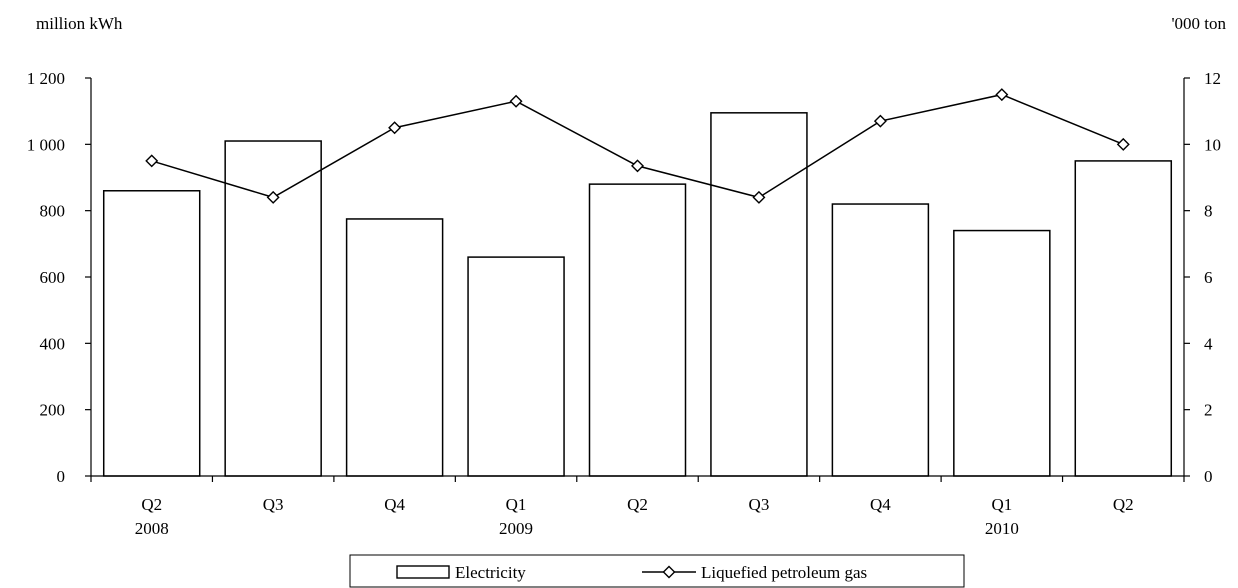 This screenshot has height=588, width=1238. I want to click on right-tick-label: 8, so click(1208, 211).